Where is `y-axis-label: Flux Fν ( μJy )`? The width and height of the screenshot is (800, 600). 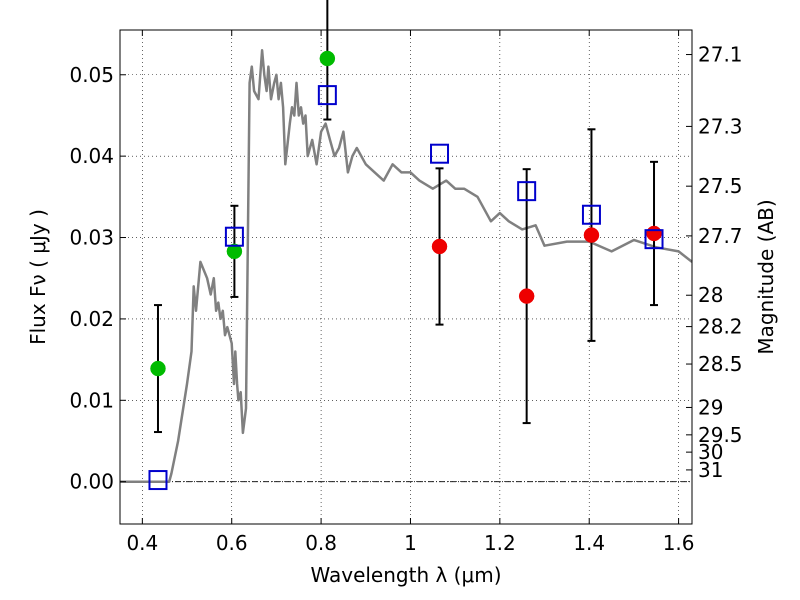 y-axis-label: Flux Fν ( μJy ) is located at coordinates (38, 277).